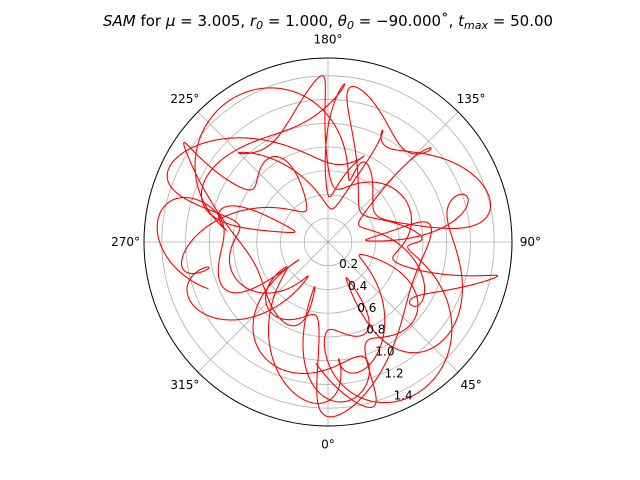 This screenshot has height=480, width=640. What do you see at coordinates (357, 286) in the screenshot?
I see `r-tick-label: 0.4` at bounding box center [357, 286].